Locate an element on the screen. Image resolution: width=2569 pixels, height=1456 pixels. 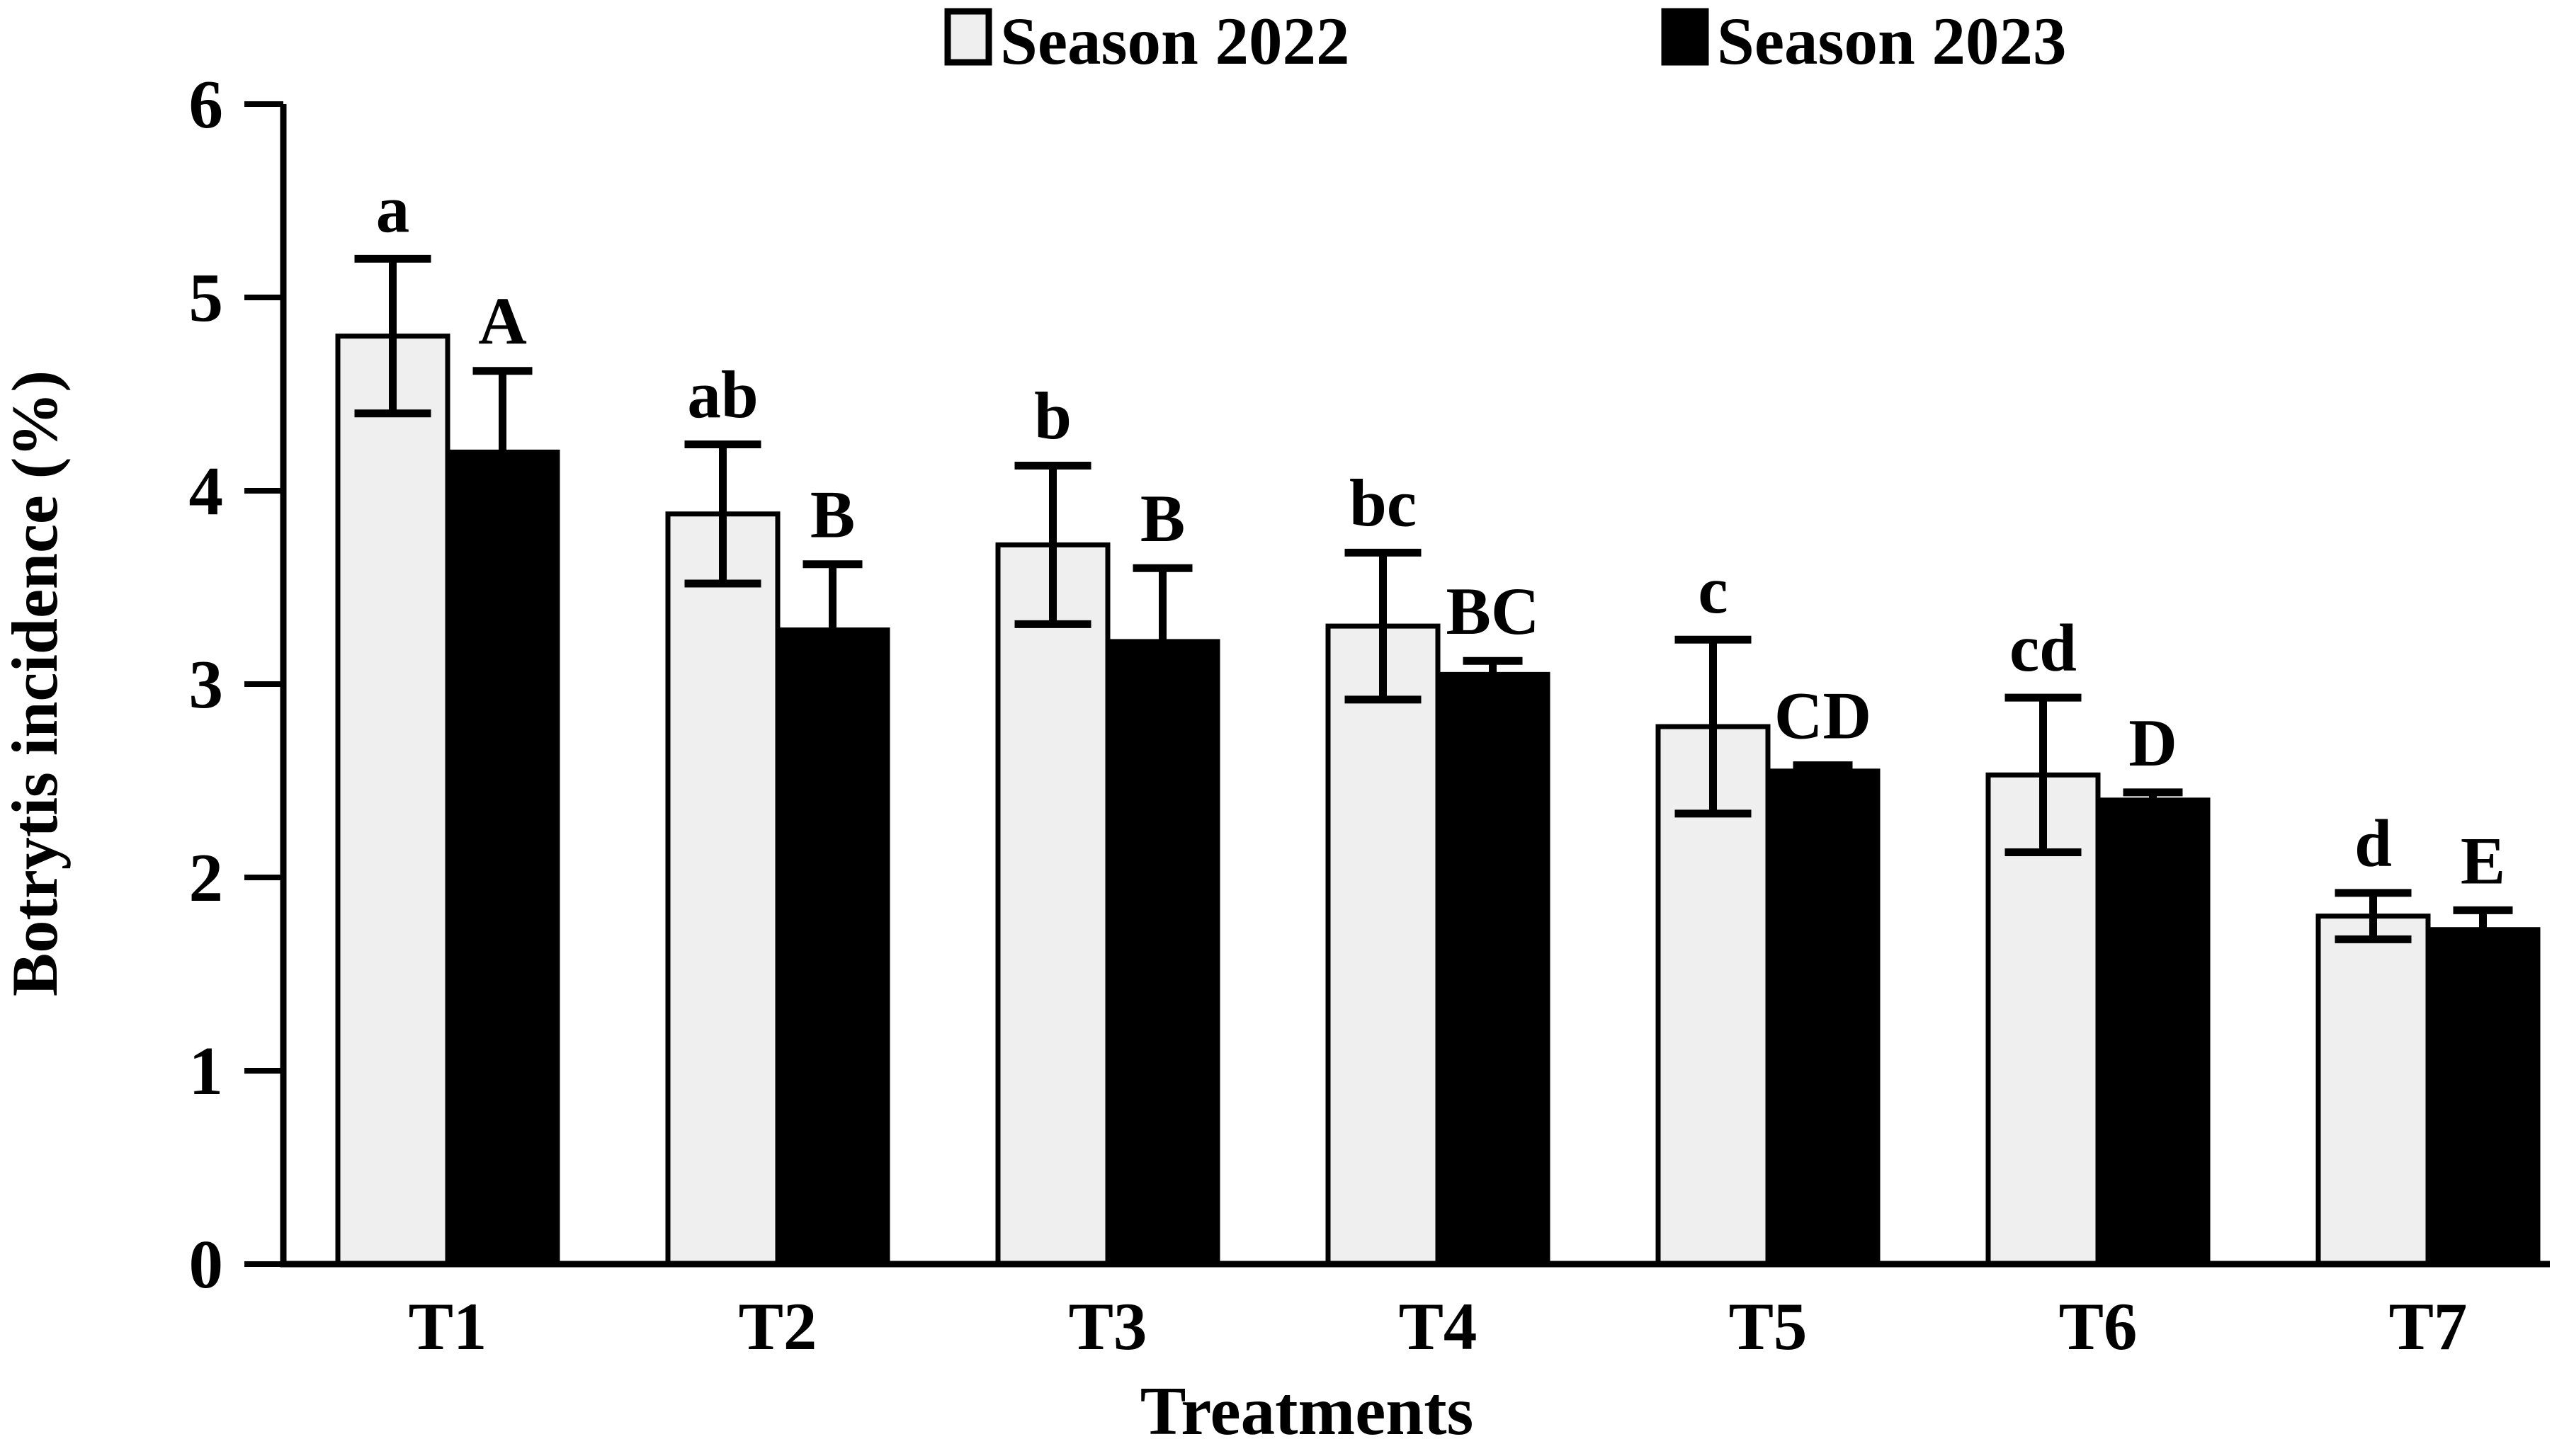
error-bar-T1-season-2023 is located at coordinates (502, 452).